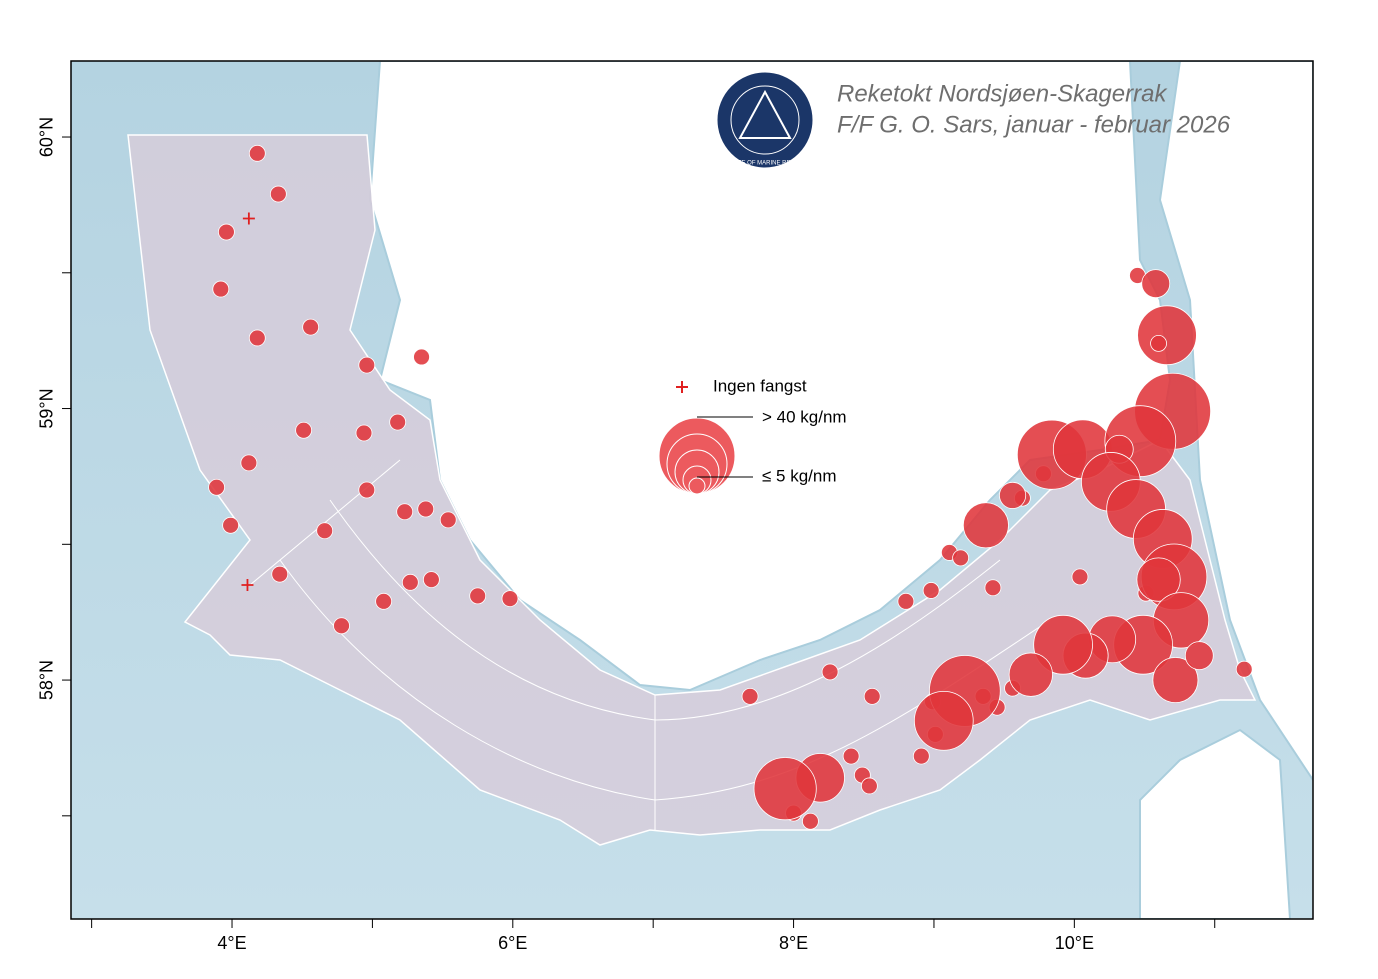  Describe the element at coordinates (804, 416) in the screenshot. I see `legend-label: > 40 kg/nm` at that location.